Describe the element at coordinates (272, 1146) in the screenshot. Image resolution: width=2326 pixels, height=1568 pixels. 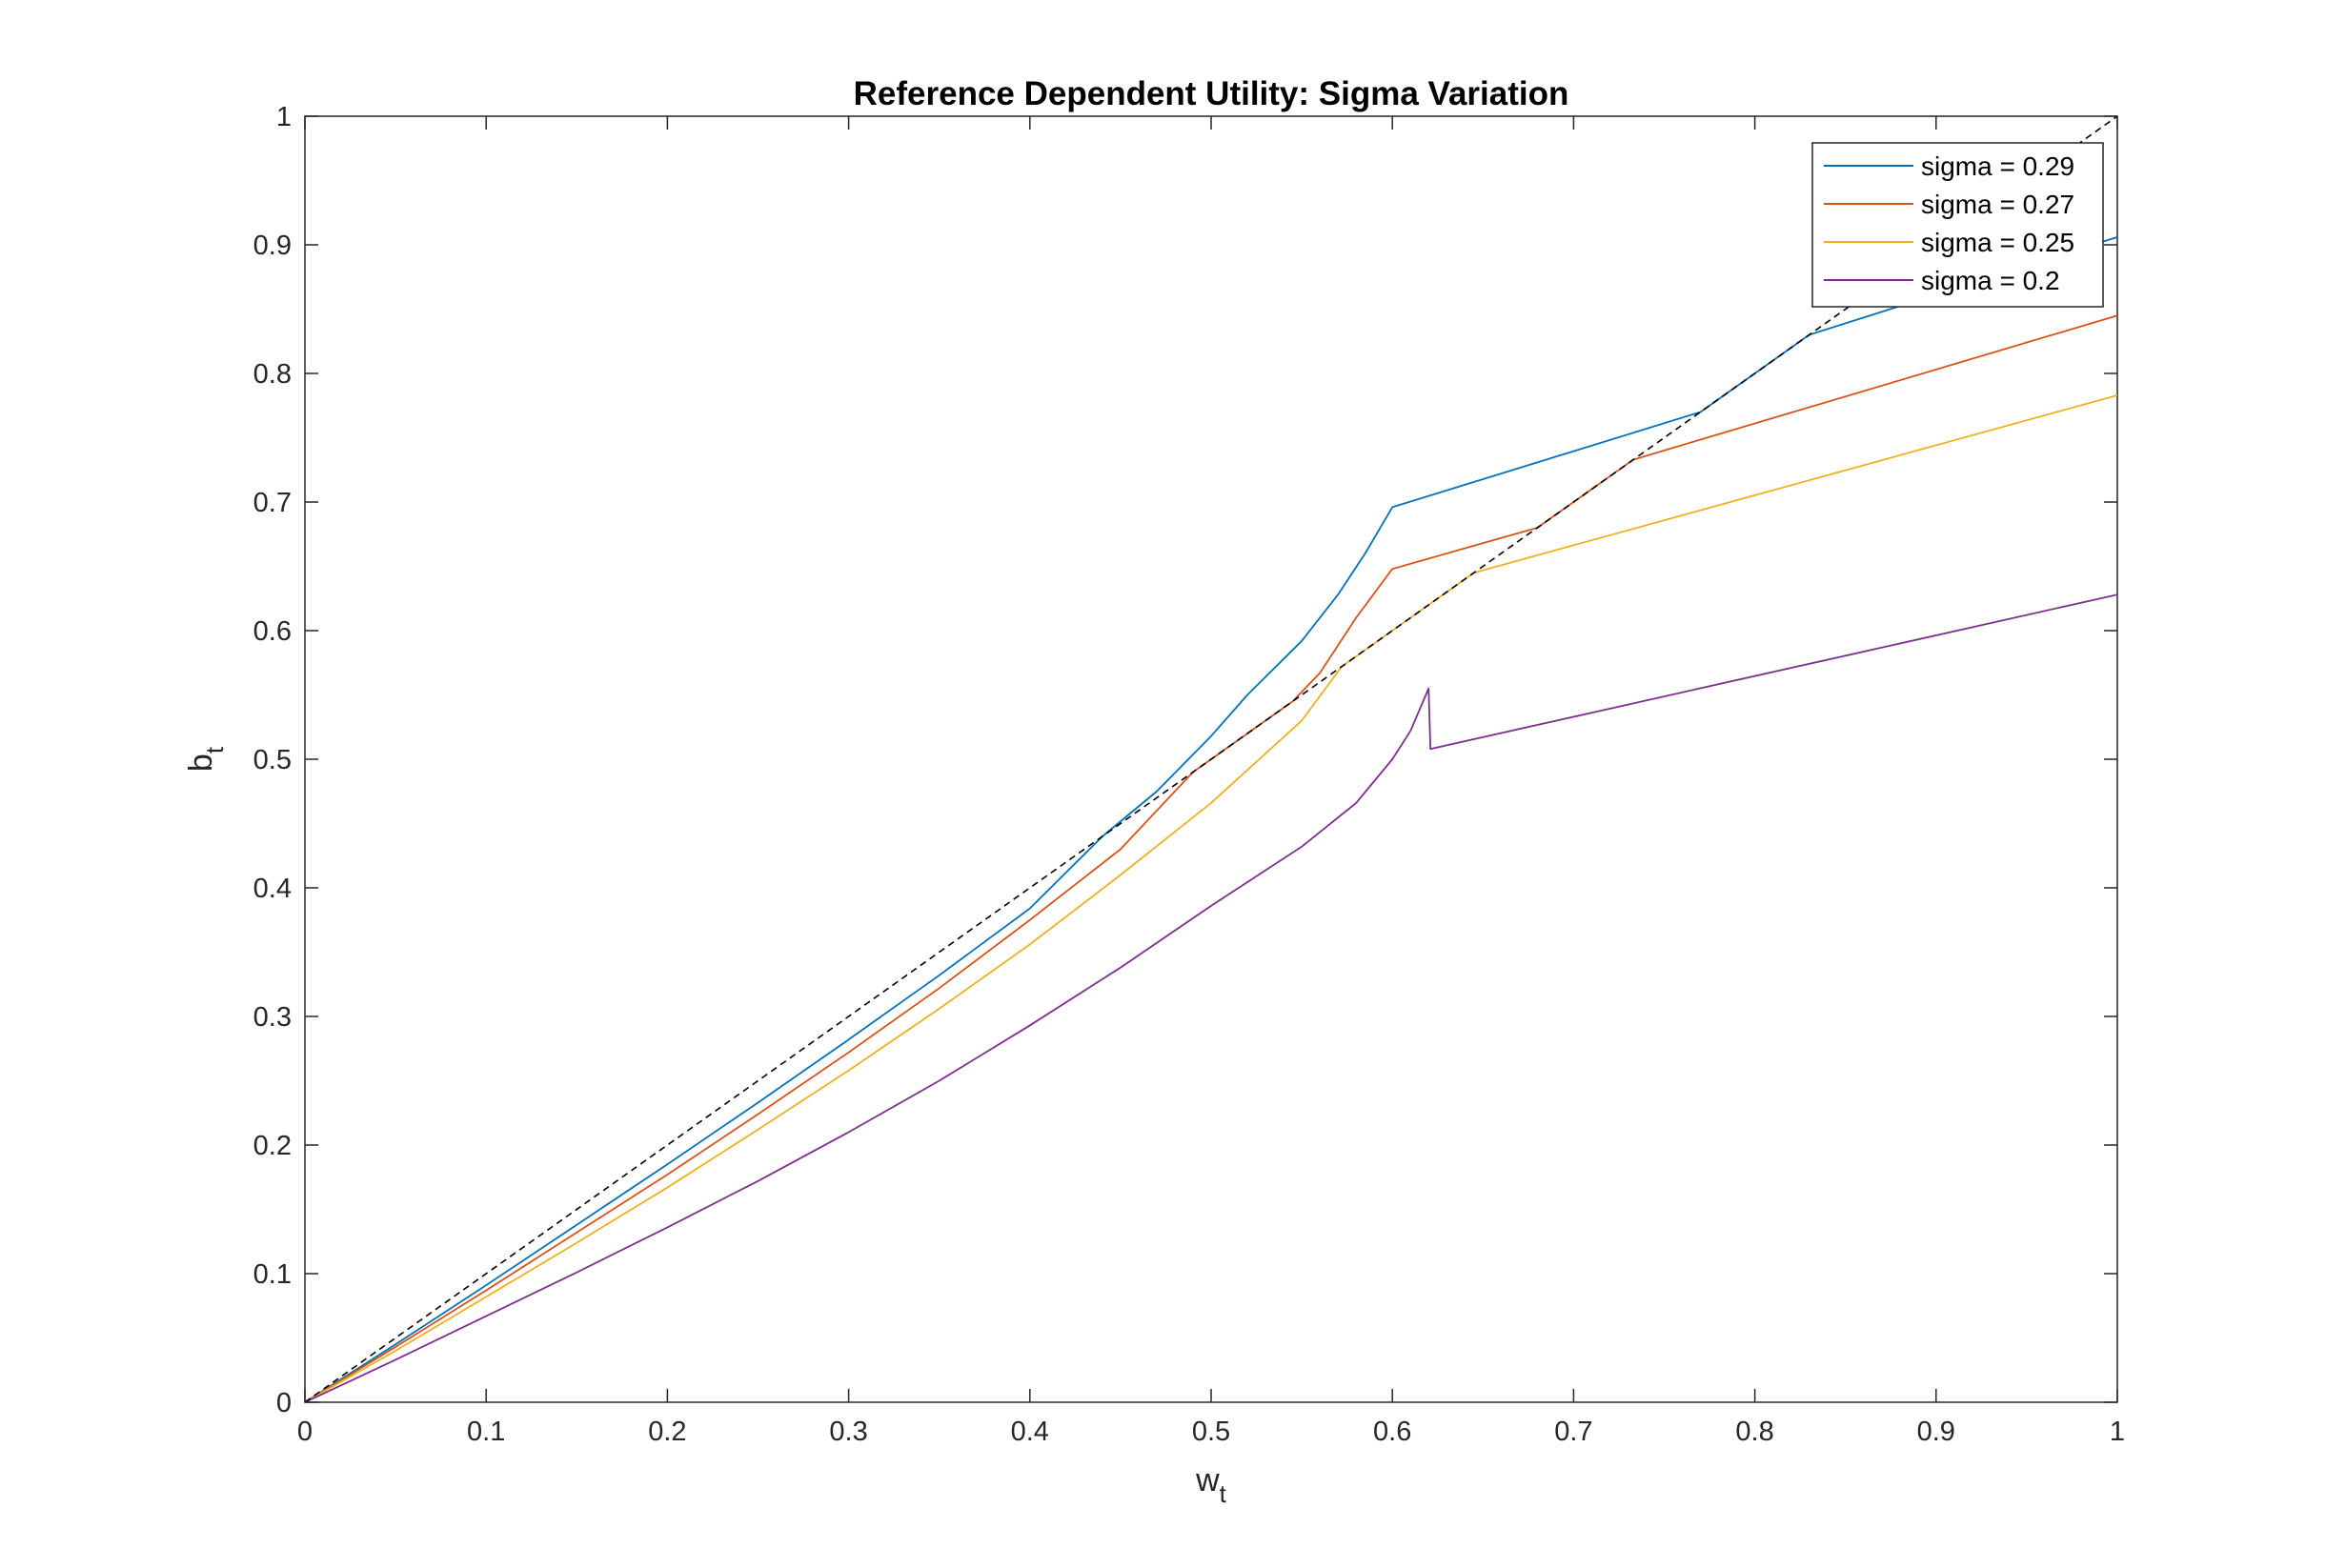
I see `y-tick-label: 0.2` at that location.